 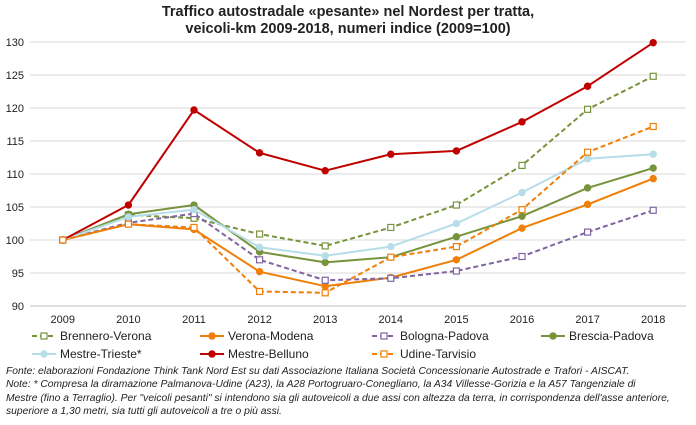 What do you see at coordinates (18, 274) in the screenshot?
I see `y-tick-label: 95` at bounding box center [18, 274].